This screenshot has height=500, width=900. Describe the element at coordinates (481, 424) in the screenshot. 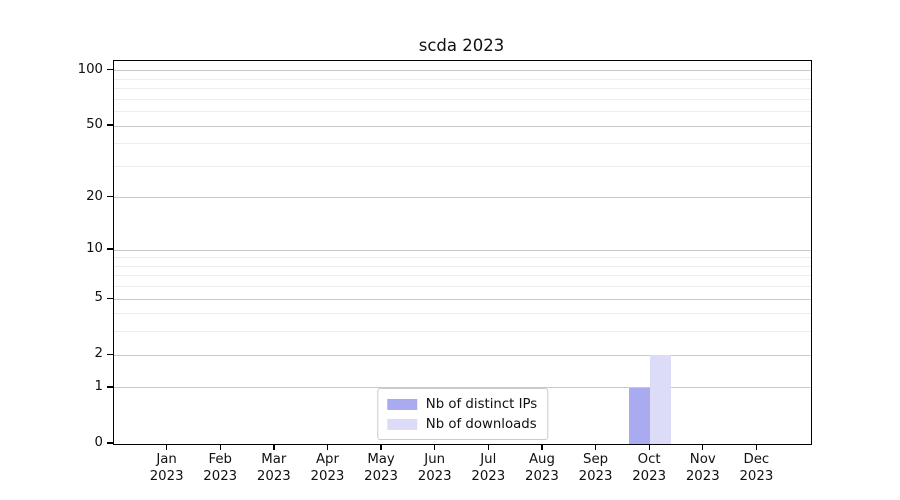

I see `legend-label: Nb of downloads` at that location.